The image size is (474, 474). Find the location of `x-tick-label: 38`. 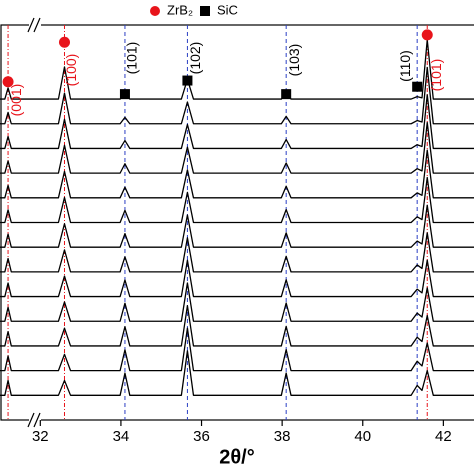

x-tick-label: 38 is located at coordinates (282, 436).